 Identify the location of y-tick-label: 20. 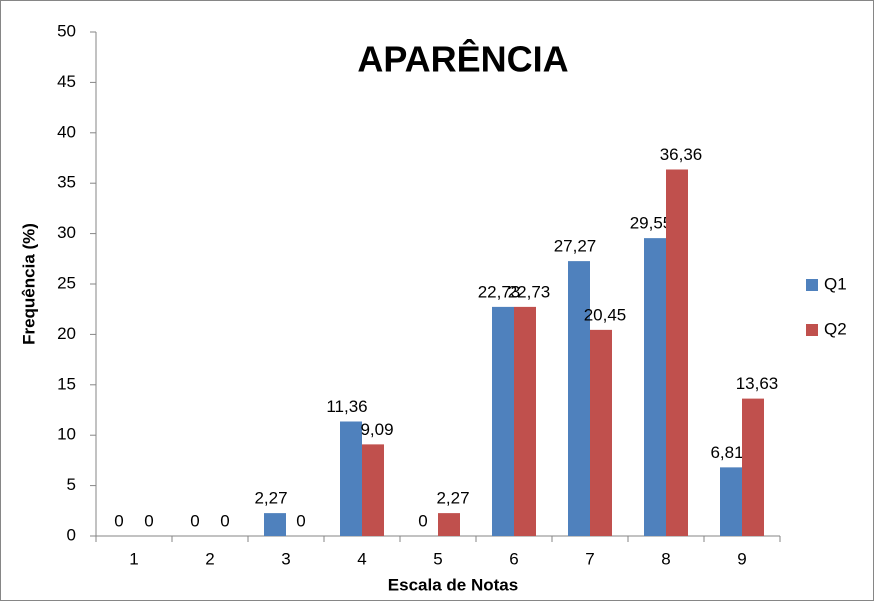
(66, 333).